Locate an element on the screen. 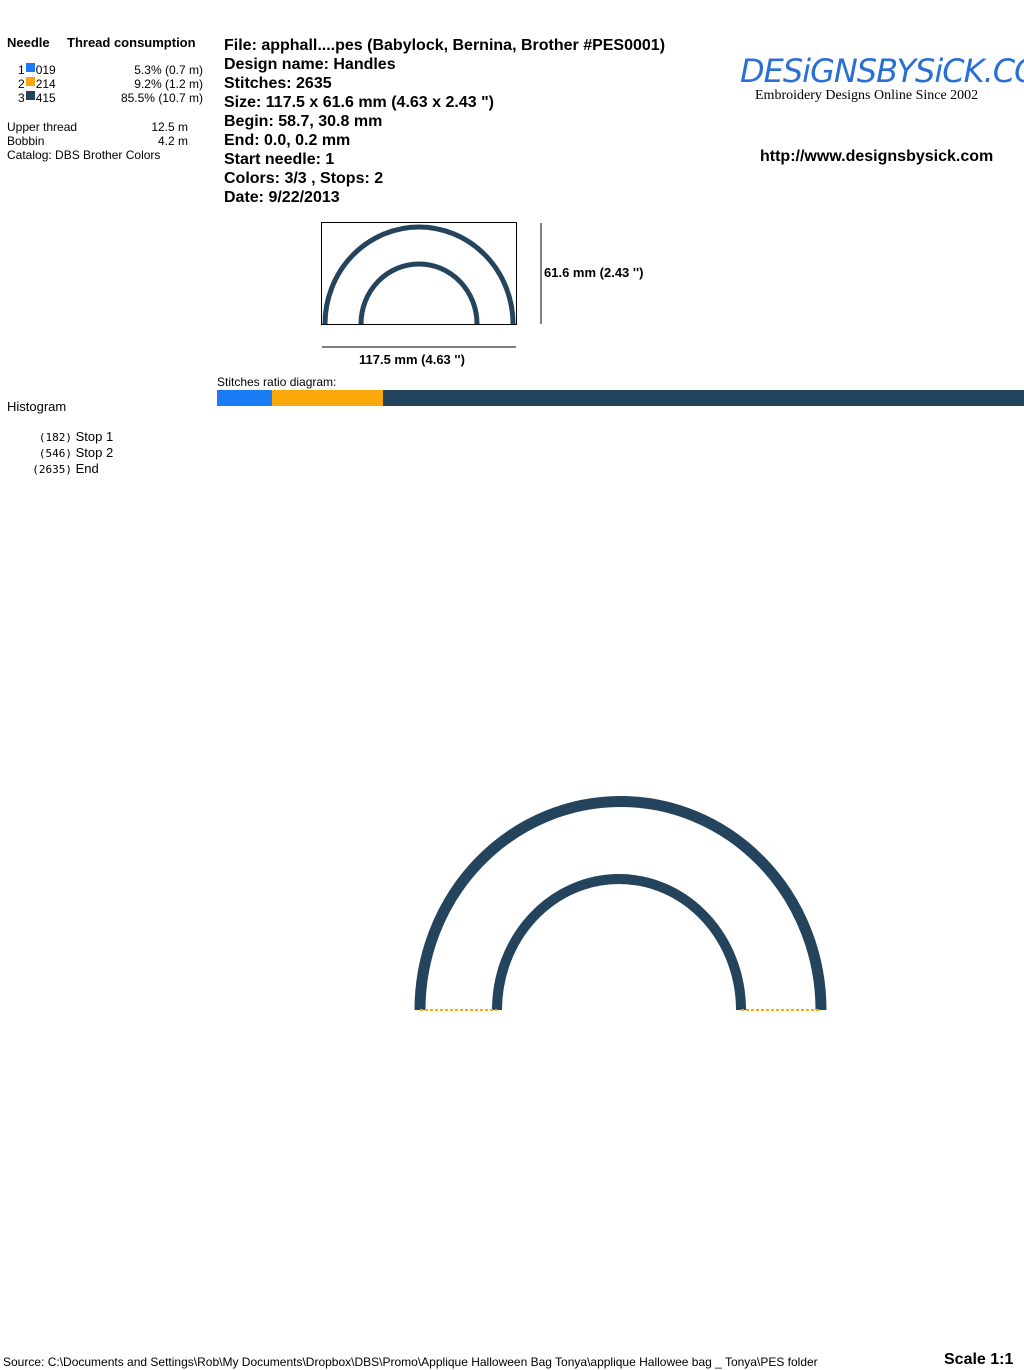 The width and height of the screenshot is (1024, 1370). end-position: End: 0.0, 0.2 mm is located at coordinates (287, 140).